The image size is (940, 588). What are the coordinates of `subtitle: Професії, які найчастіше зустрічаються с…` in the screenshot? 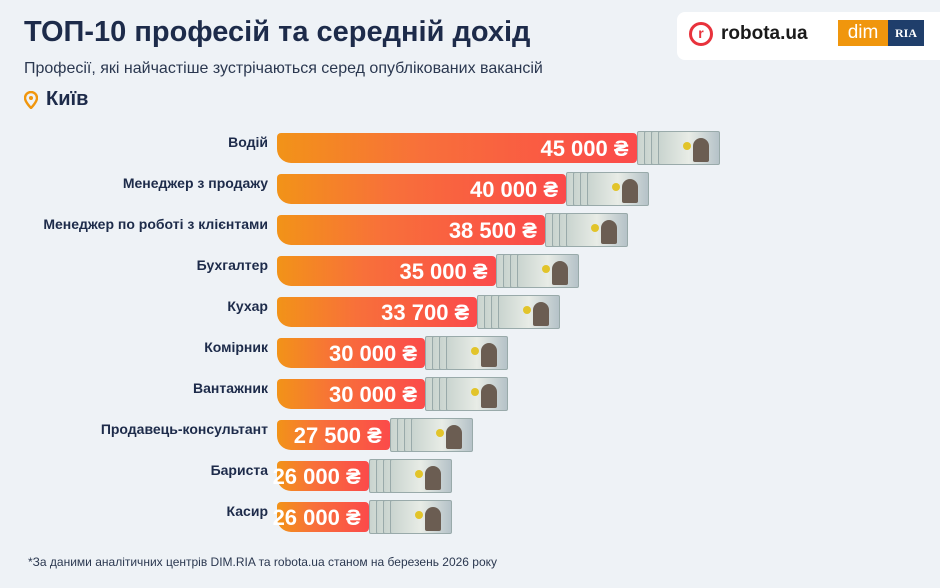 It's located at (283, 68).